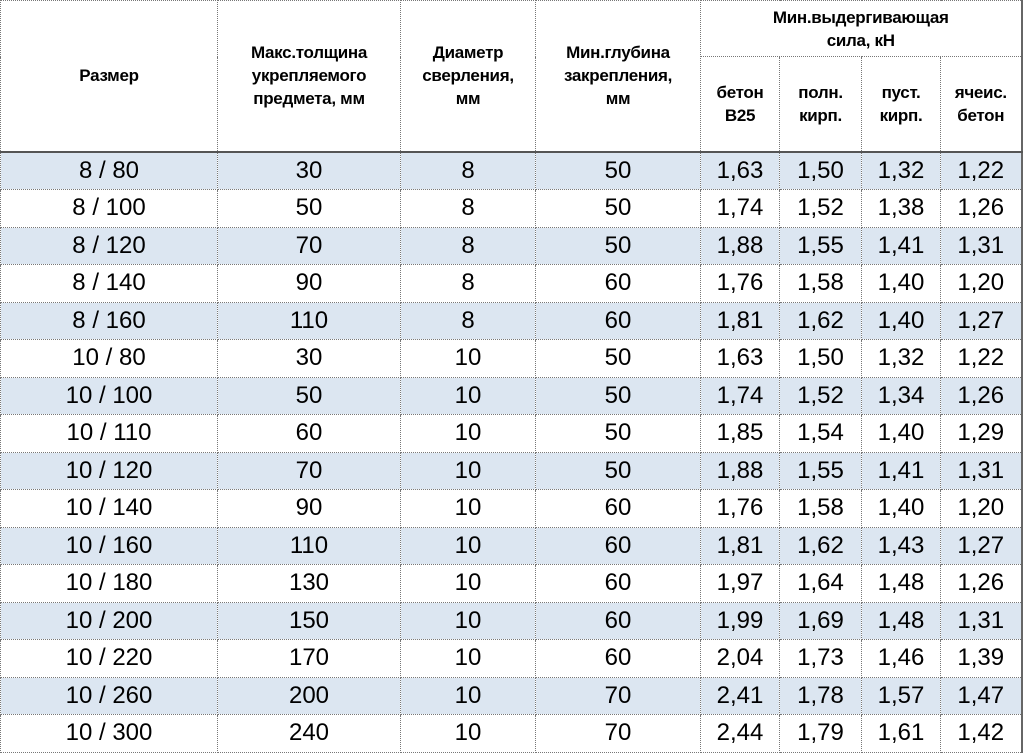 The width and height of the screenshot is (1024, 756). Describe the element at coordinates (109, 695) in the screenshot. I see `table-cell: 10 / 260` at that location.